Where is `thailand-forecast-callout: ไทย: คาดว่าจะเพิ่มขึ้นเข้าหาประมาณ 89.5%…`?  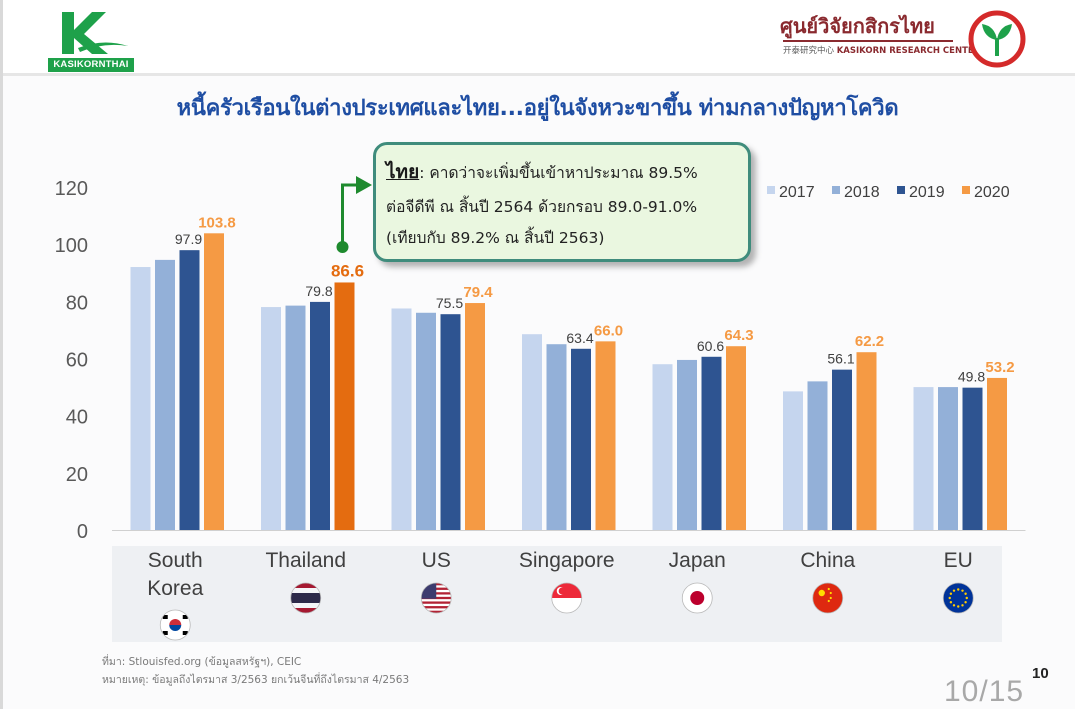
thailand-forecast-callout: ไทย: คาดว่าจะเพิ่มขึ้นเข้าหาประมาณ 89.5%… is located at coordinates (562, 202).